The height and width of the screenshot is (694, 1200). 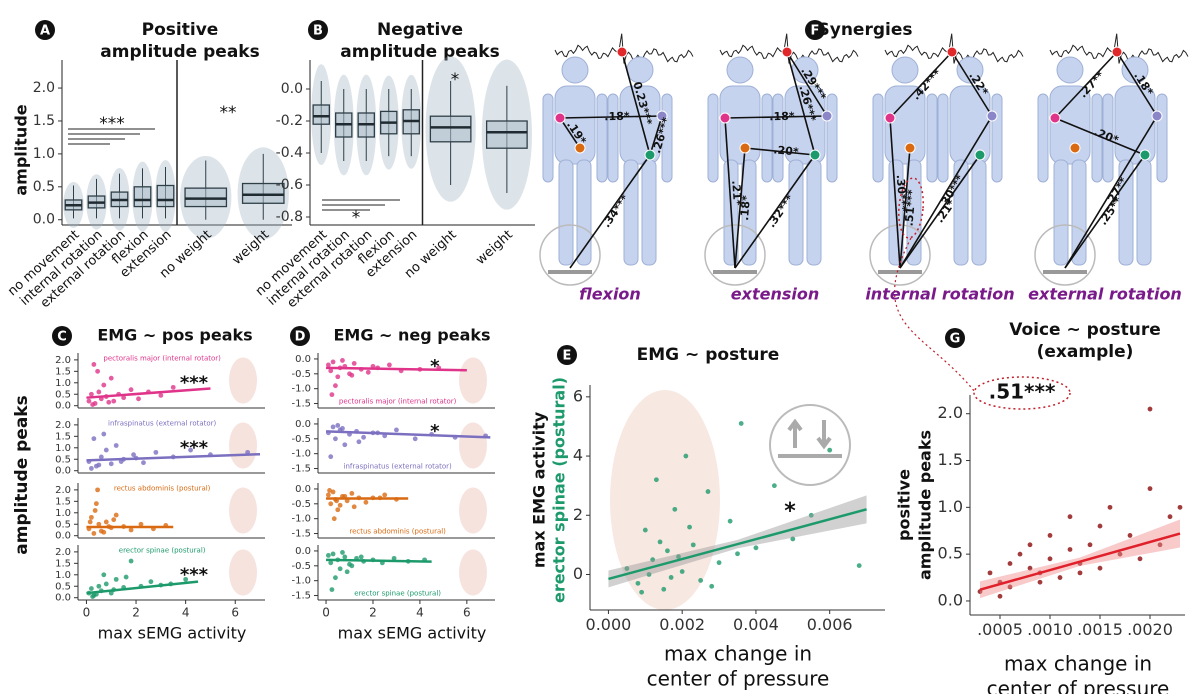 What do you see at coordinates (420, 30) in the screenshot?
I see `panel-title: Negative` at bounding box center [420, 30].